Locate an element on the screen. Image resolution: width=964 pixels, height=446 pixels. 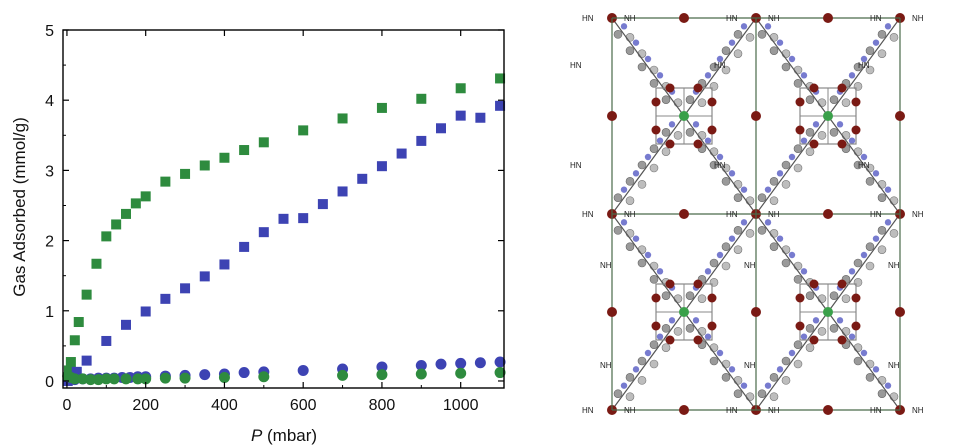
y-tick-label: 4 is located at coordinates (49, 101).